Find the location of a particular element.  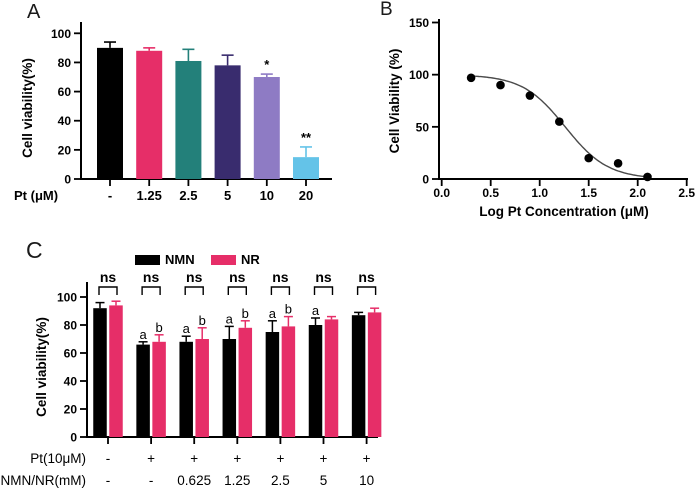

x-tick-label: - is located at coordinates (110, 195).